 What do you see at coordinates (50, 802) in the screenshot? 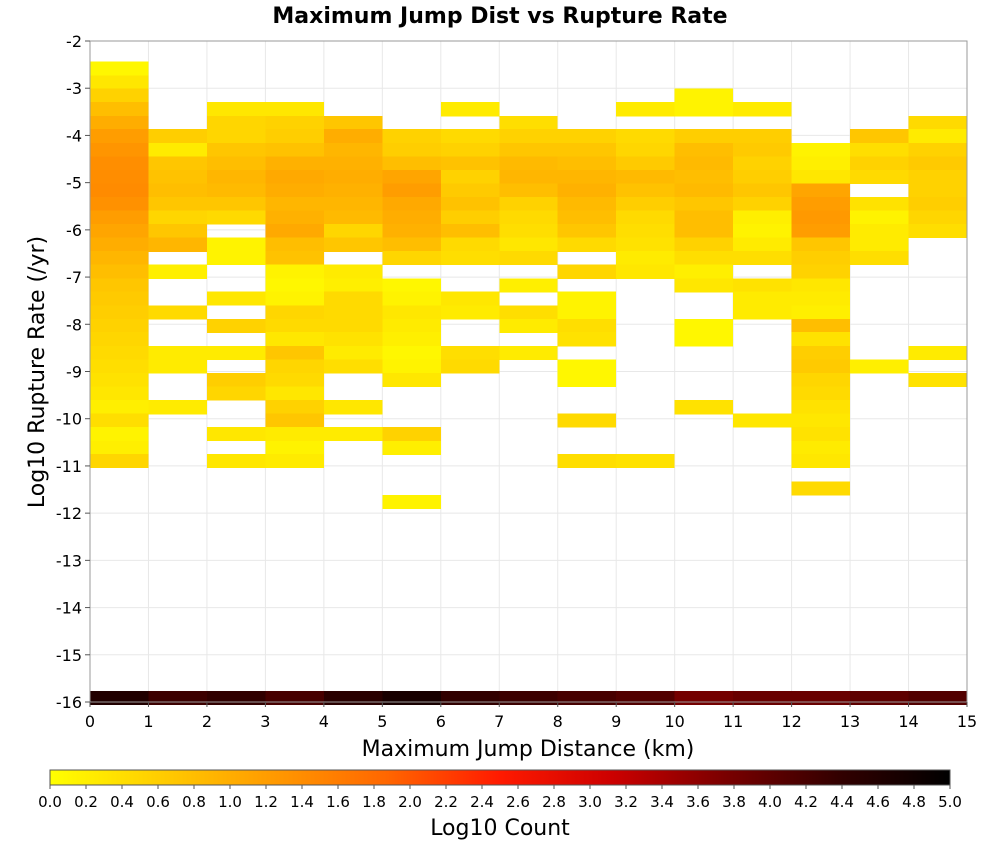
I see `colorbar-tick-label: 0.0` at bounding box center [50, 802].